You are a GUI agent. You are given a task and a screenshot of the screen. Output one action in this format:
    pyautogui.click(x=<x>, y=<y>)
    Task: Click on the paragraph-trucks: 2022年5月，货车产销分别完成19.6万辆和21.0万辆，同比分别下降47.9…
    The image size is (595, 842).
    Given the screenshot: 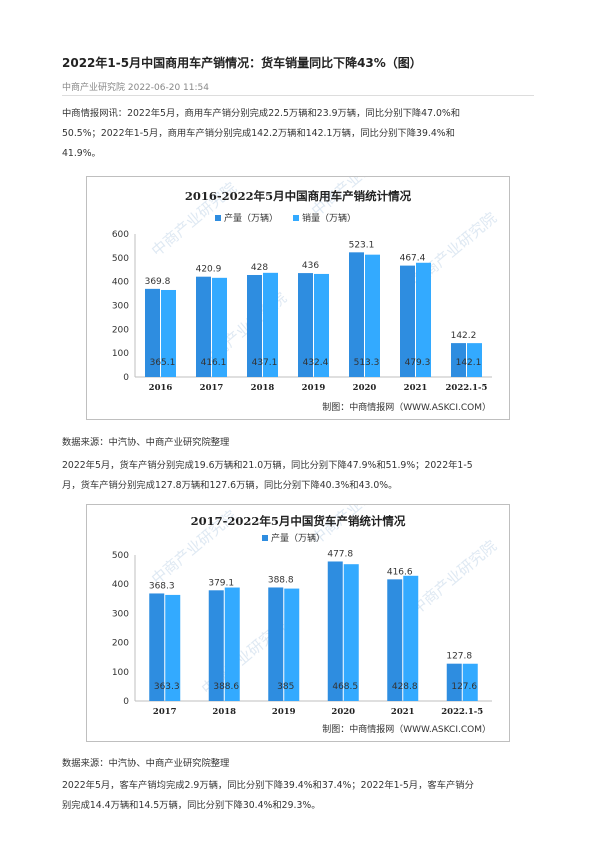 What is the action you would take?
    pyautogui.click(x=299, y=476)
    